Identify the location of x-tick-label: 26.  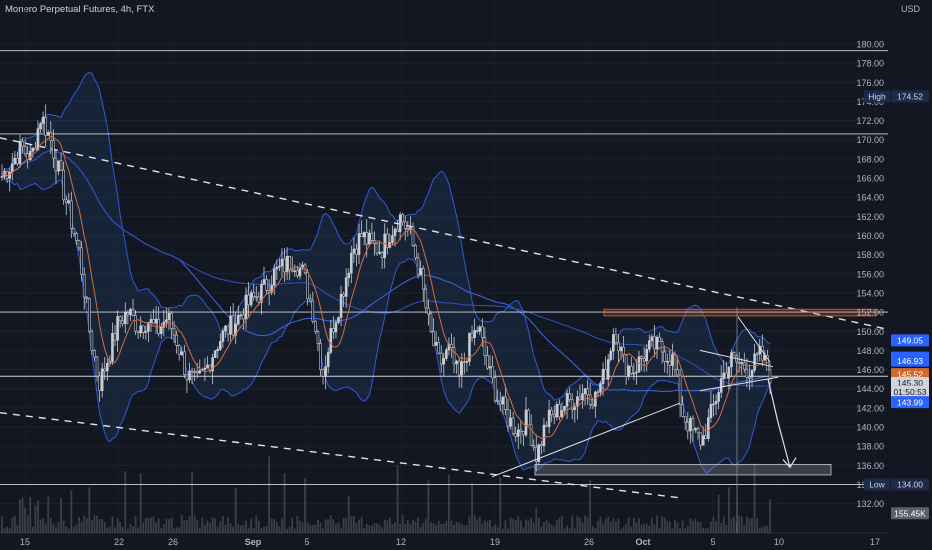
(589, 542).